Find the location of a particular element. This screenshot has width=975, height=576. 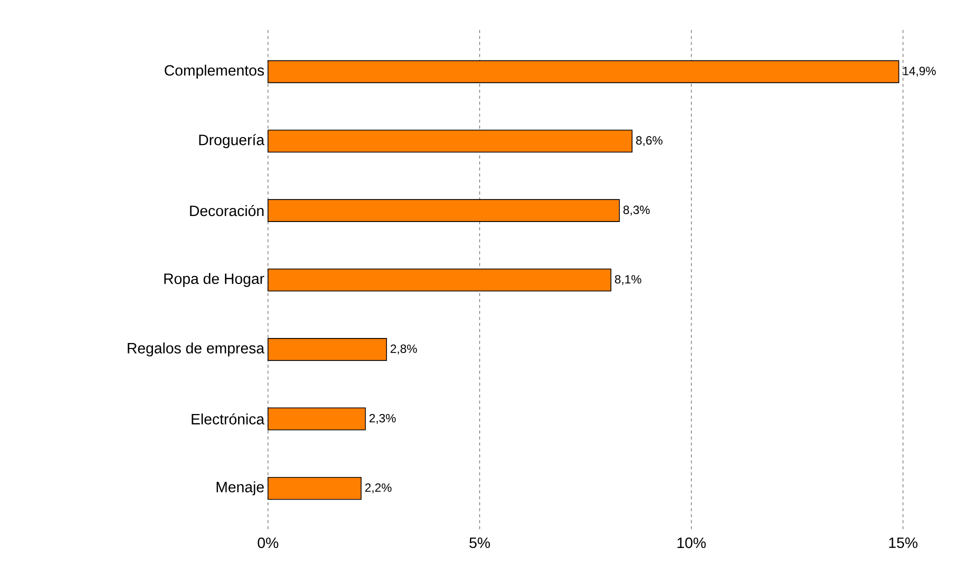

y-tick-label: Menaje is located at coordinates (240, 488).